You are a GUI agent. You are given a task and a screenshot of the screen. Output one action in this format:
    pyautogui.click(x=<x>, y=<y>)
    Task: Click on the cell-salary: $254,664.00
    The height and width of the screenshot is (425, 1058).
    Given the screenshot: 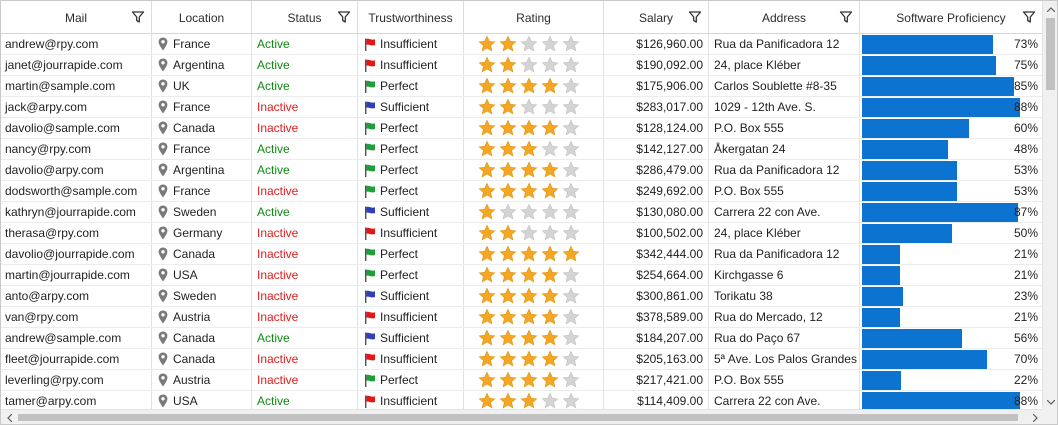 What is the action you would take?
    pyautogui.click(x=656, y=275)
    